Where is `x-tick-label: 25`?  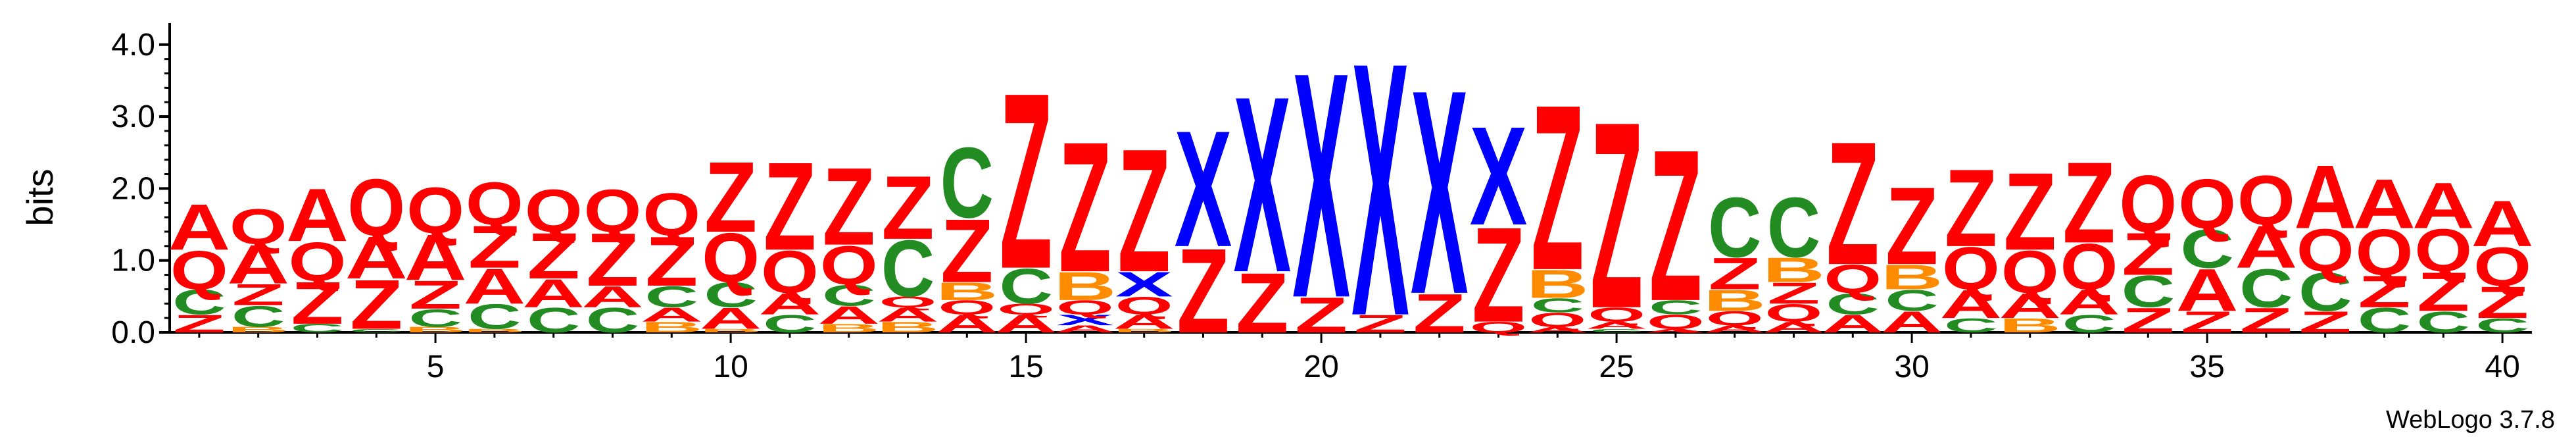
x-tick-label: 25 is located at coordinates (1616, 366).